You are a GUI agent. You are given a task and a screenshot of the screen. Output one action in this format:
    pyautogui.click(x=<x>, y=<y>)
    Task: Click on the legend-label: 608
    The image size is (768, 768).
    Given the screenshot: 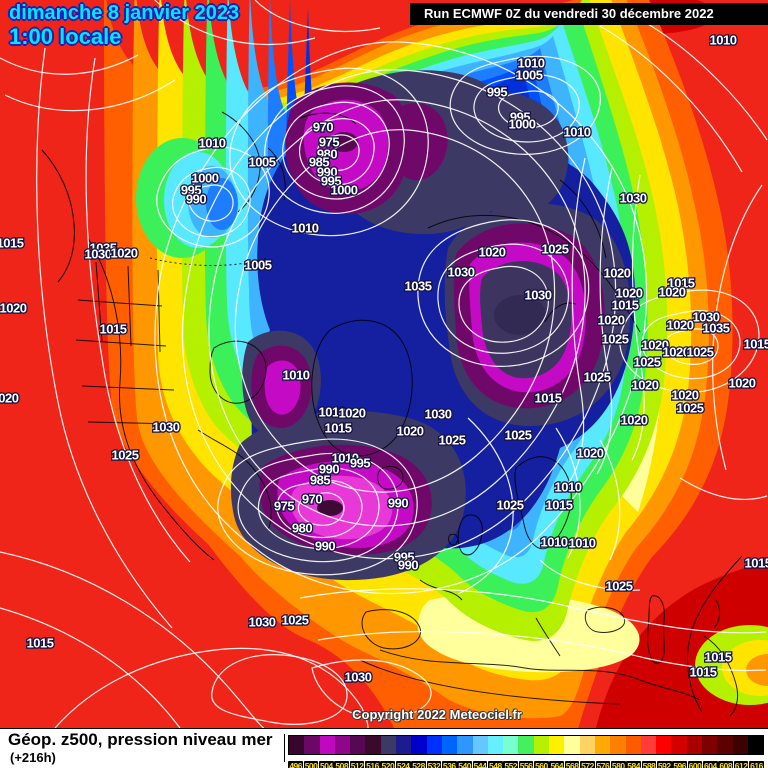 What is the action you would take?
    pyautogui.click(x=726, y=762)
    